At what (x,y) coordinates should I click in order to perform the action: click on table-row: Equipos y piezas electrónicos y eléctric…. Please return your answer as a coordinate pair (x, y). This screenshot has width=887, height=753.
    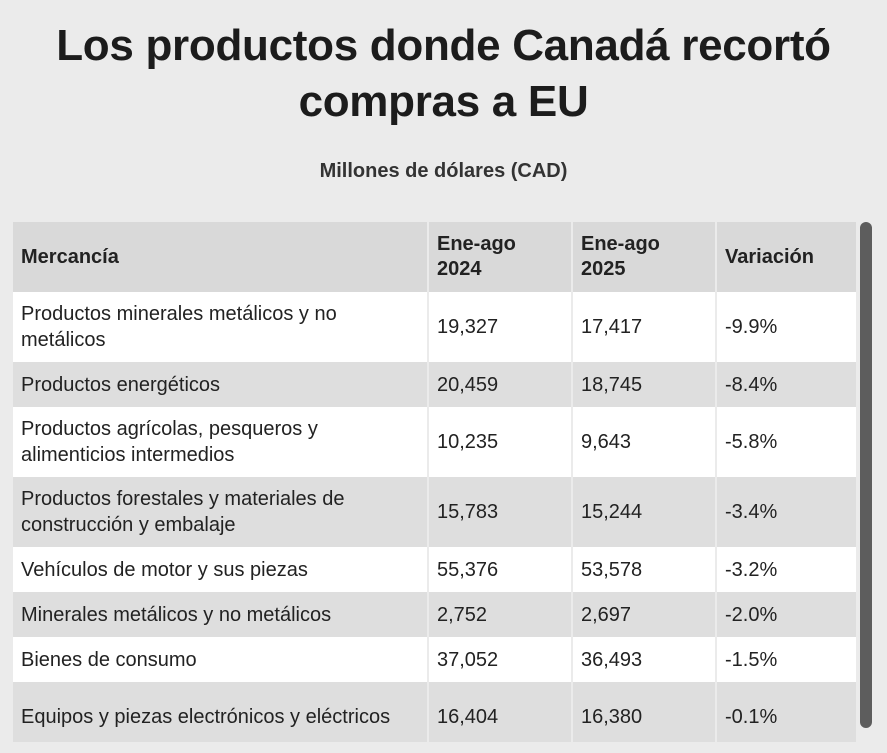
    Looking at the image, I should click on (434, 712).